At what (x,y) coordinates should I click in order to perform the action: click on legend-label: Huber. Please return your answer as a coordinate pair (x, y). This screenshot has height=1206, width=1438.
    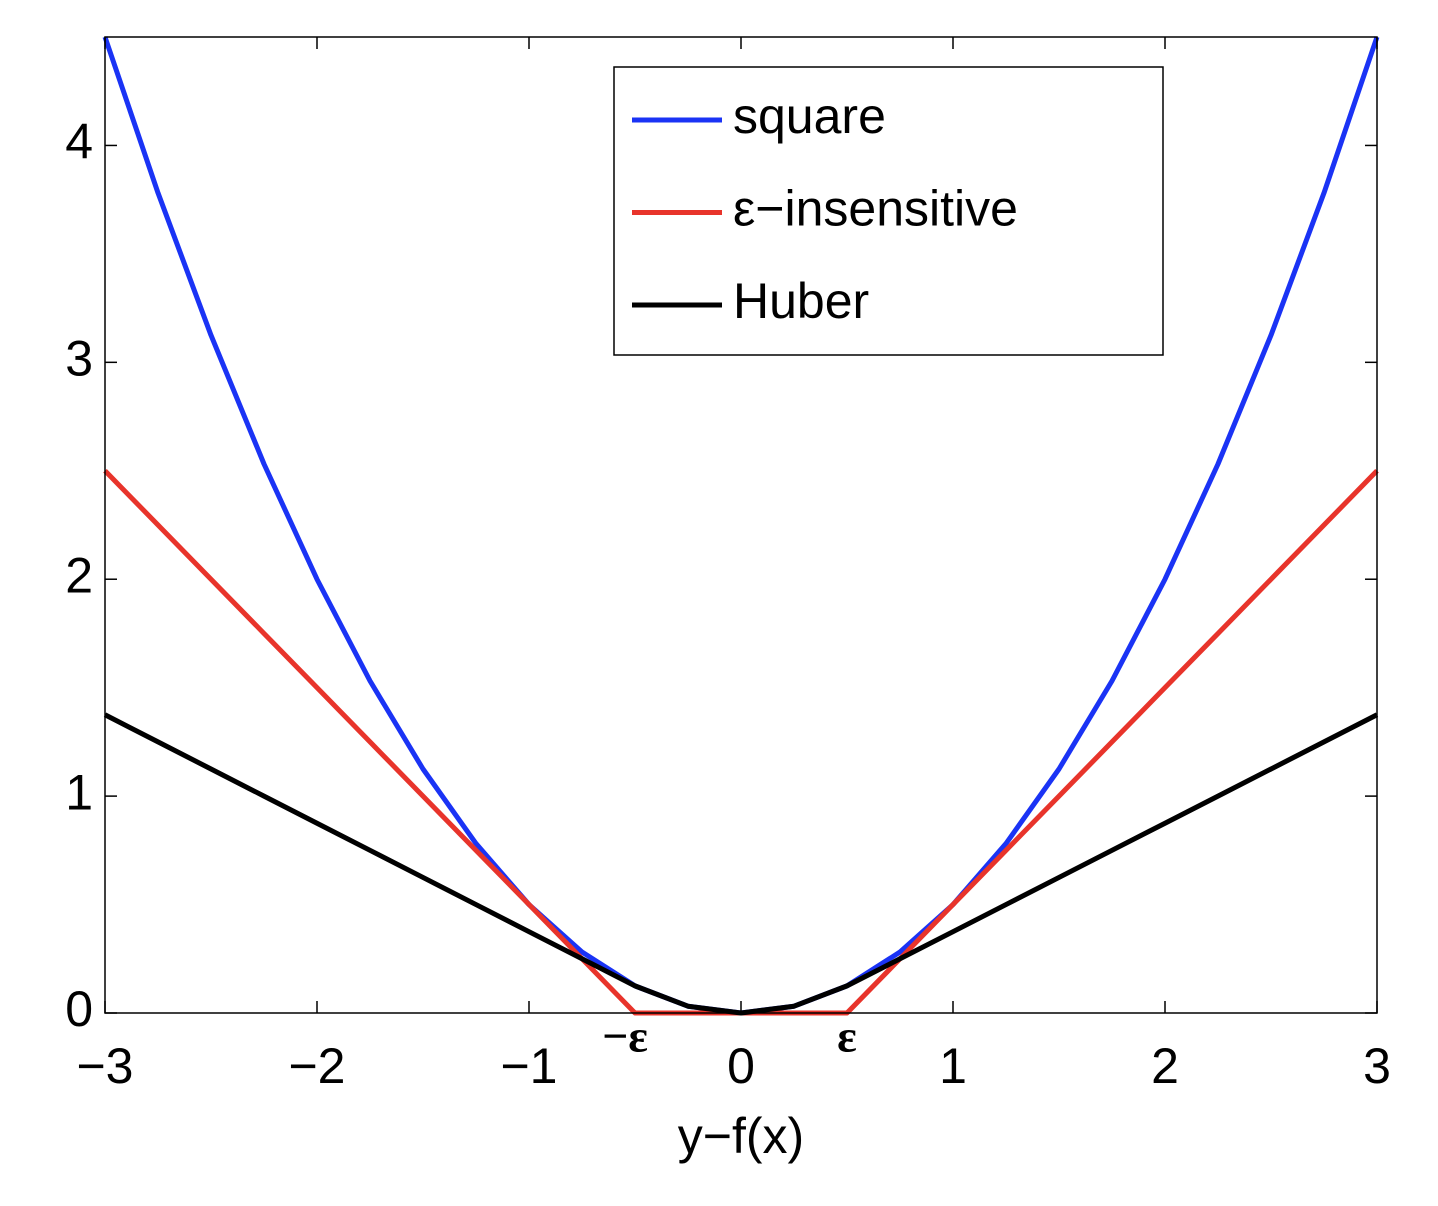
    Looking at the image, I should click on (801, 301).